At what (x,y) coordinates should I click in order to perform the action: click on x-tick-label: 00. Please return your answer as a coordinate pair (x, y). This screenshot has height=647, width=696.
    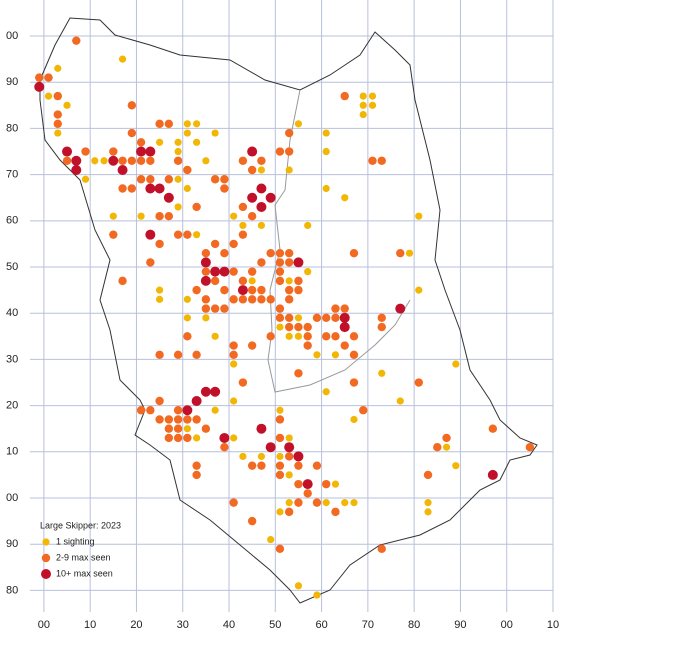
    Looking at the image, I should click on (44, 625).